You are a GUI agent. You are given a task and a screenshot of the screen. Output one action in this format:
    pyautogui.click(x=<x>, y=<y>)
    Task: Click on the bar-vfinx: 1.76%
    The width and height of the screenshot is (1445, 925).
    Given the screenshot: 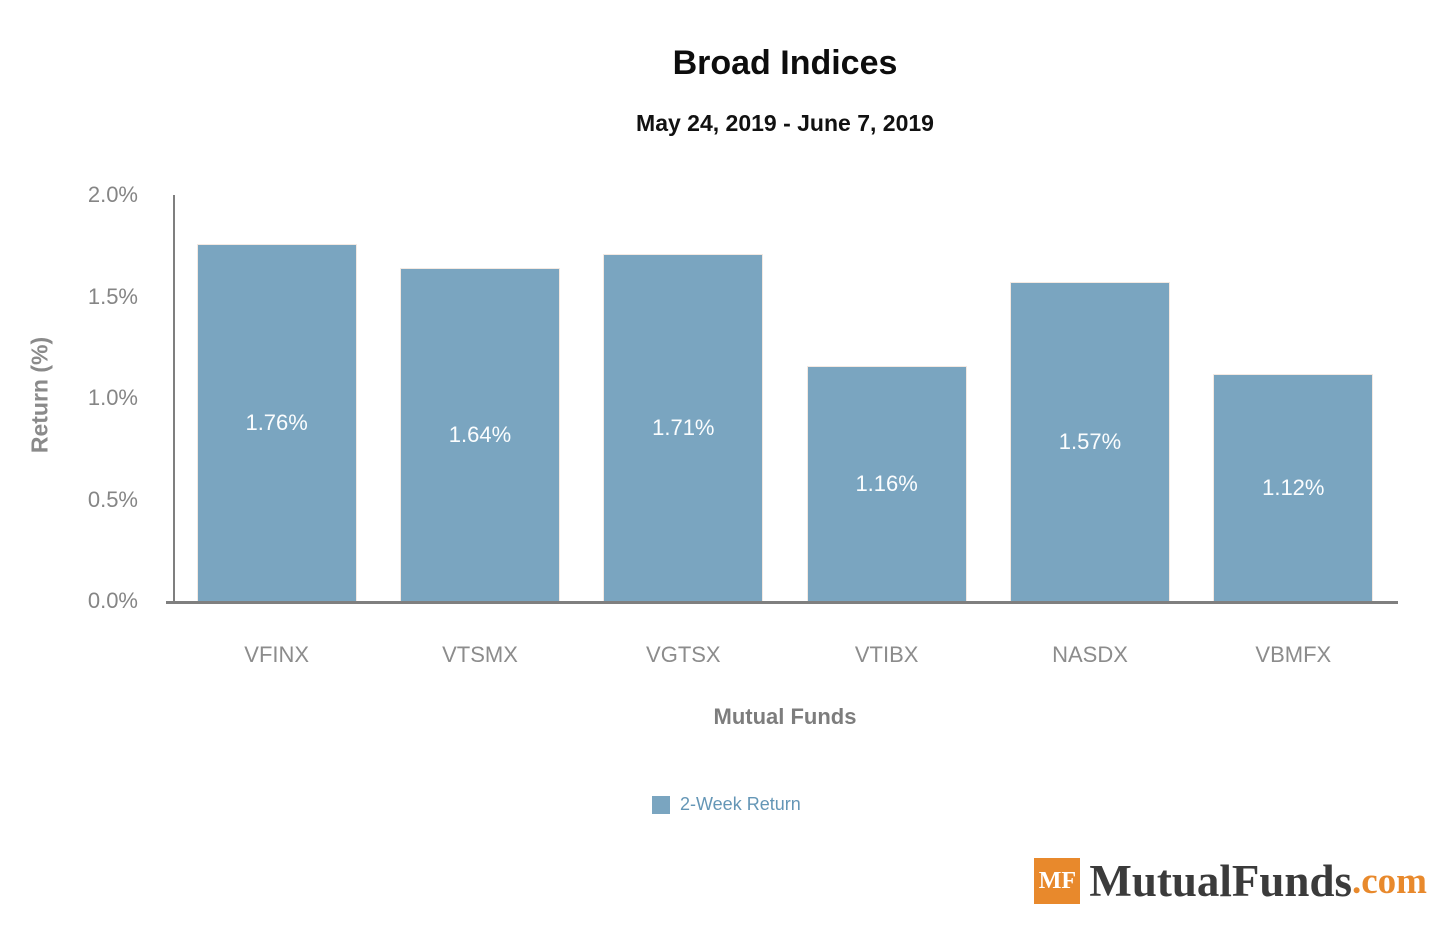 What is the action you would take?
    pyautogui.click(x=276, y=422)
    